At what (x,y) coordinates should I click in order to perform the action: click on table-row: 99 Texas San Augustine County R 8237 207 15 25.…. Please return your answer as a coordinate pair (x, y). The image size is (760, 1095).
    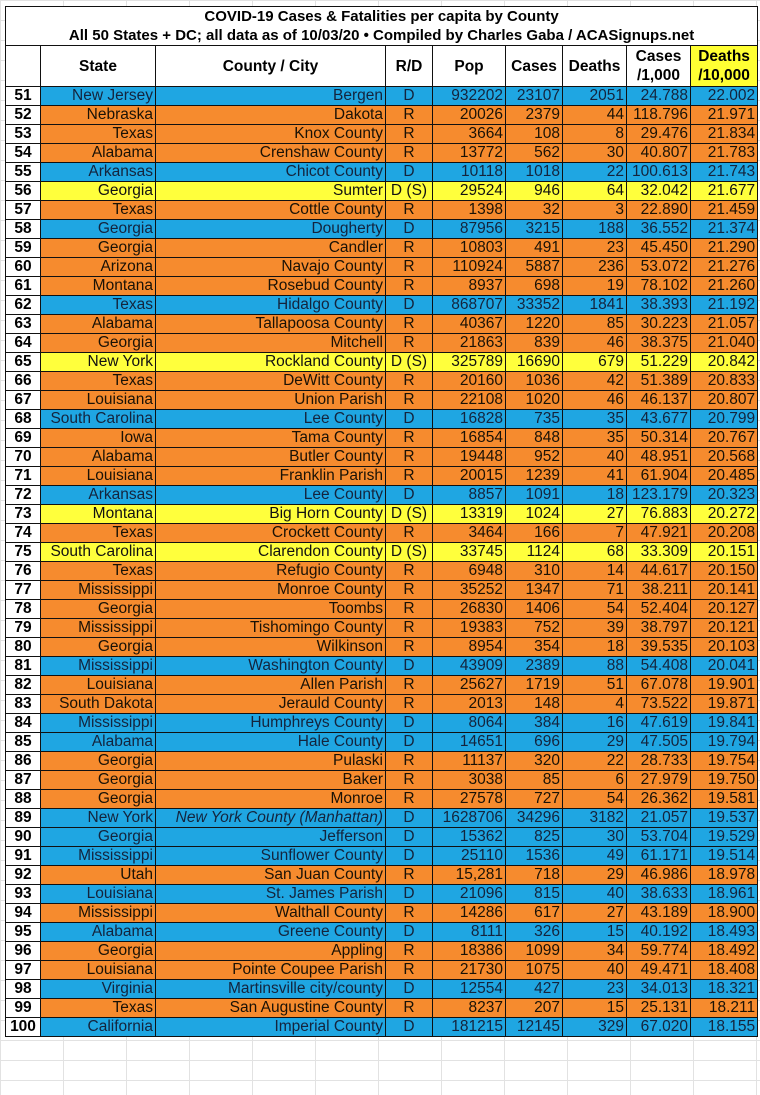
    Looking at the image, I should click on (382, 1008).